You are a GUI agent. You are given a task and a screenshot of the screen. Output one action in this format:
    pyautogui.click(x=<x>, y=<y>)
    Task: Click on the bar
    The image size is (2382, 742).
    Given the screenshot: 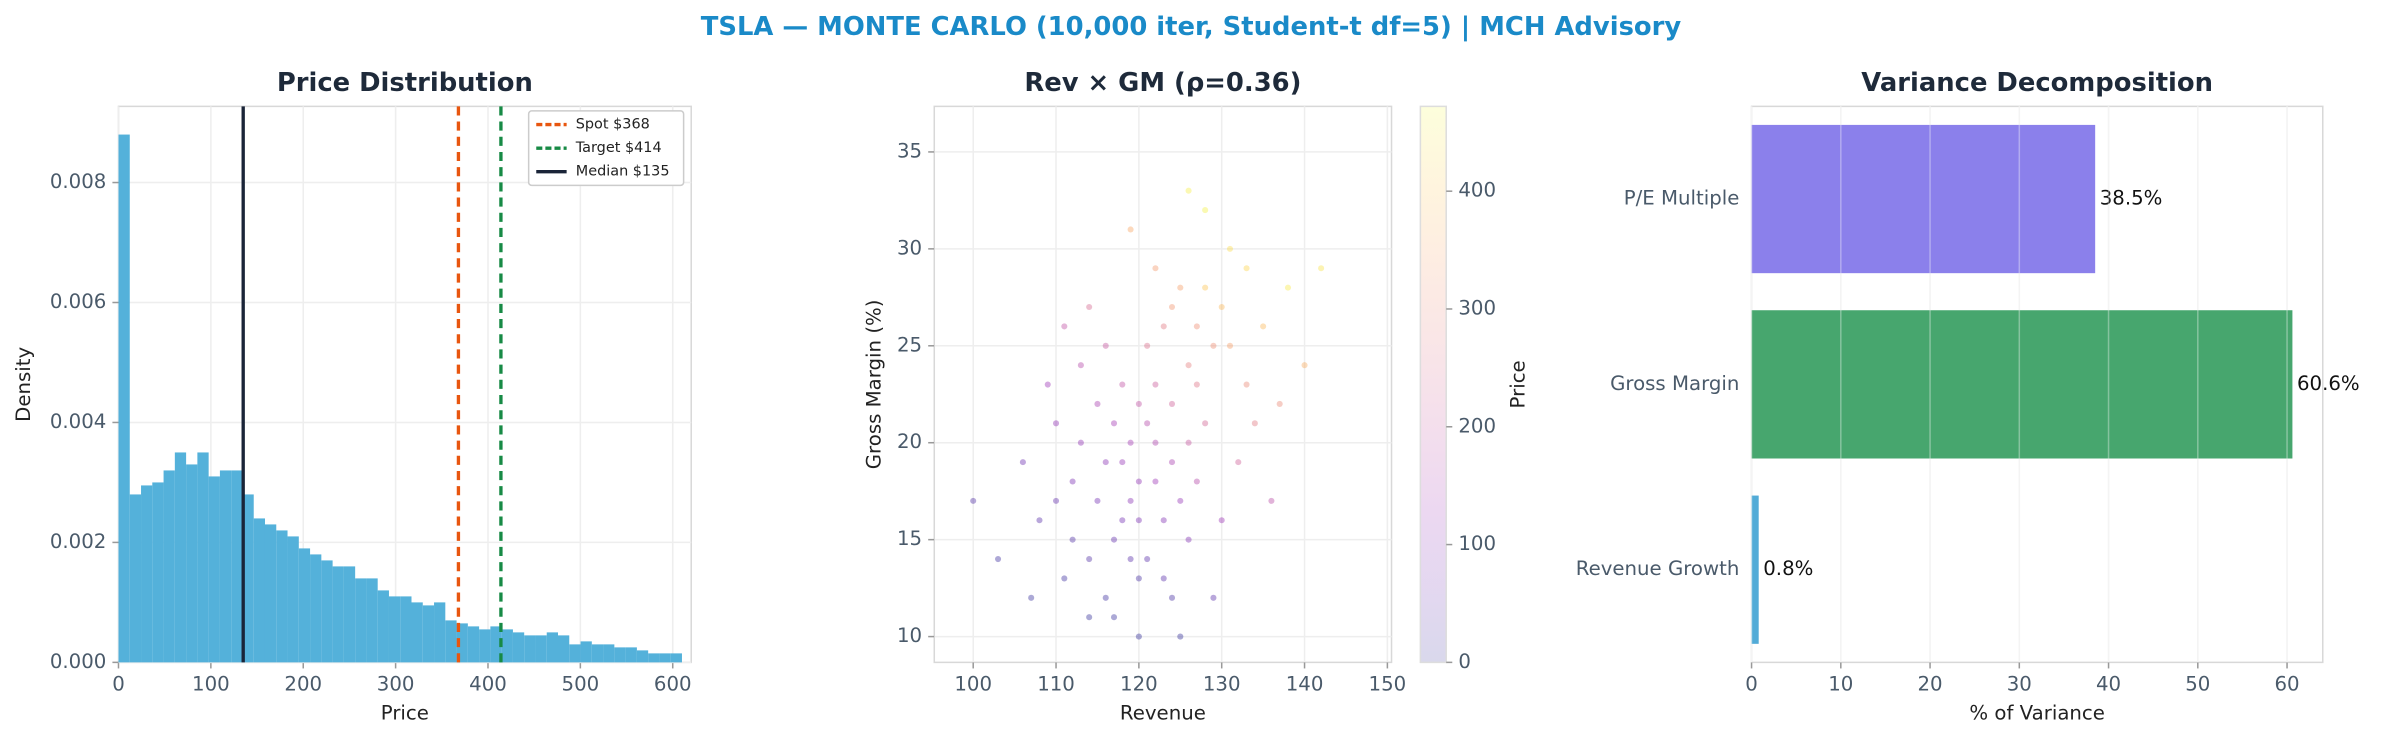 What is the action you would take?
    pyautogui.click(x=1755, y=569)
    